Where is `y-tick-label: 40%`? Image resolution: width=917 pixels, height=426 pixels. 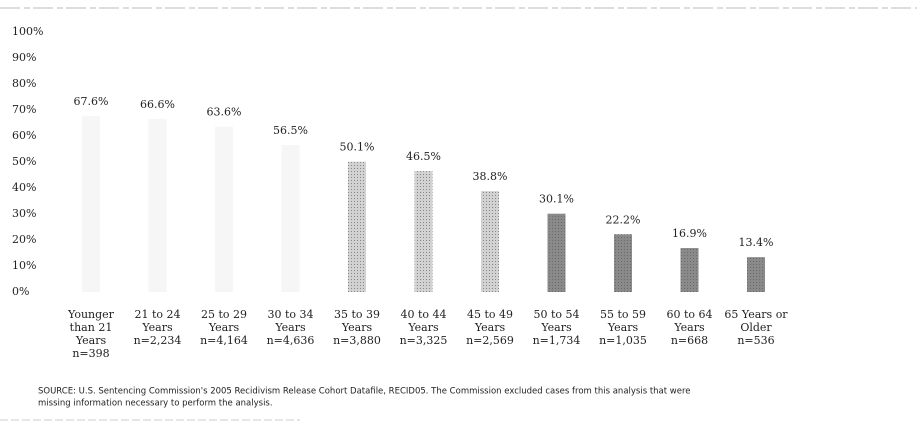 y-tick-label: 40% is located at coordinates (24, 187).